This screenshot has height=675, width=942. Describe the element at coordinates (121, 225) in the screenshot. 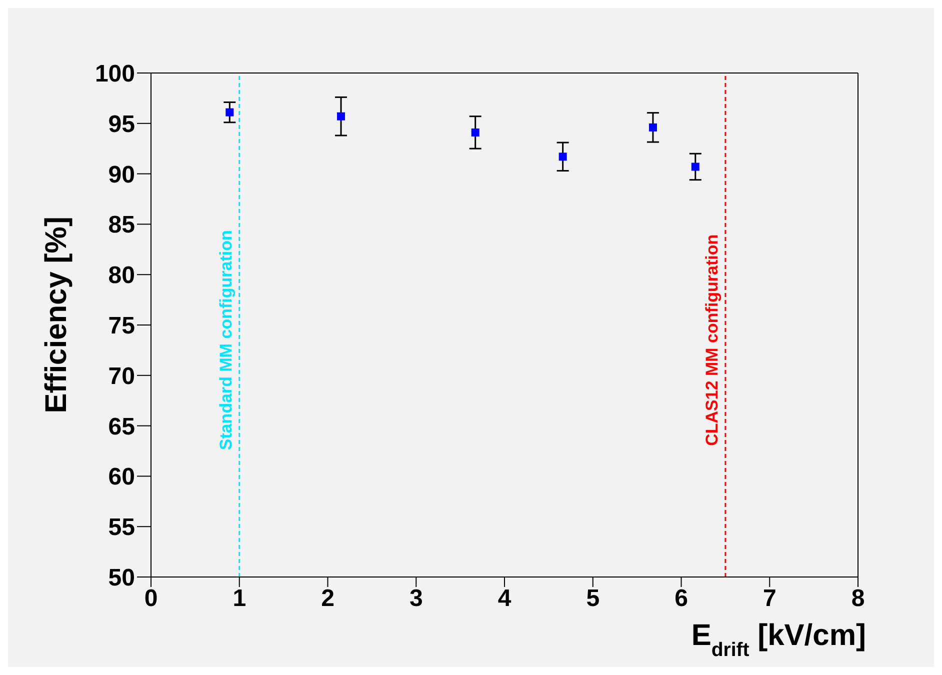

I see `y-tick-label: 85` at that location.